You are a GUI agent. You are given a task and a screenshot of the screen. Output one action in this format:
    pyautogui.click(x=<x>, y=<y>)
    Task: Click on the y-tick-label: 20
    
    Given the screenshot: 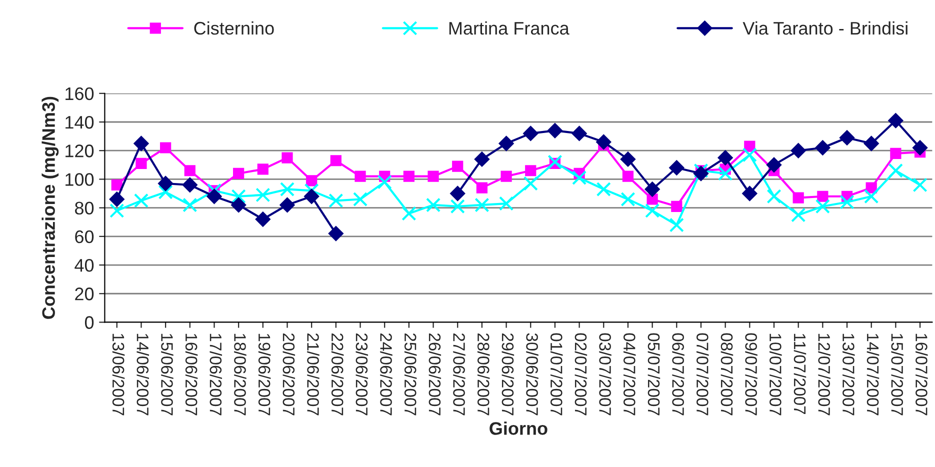 What is the action you would take?
    pyautogui.click(x=84, y=294)
    